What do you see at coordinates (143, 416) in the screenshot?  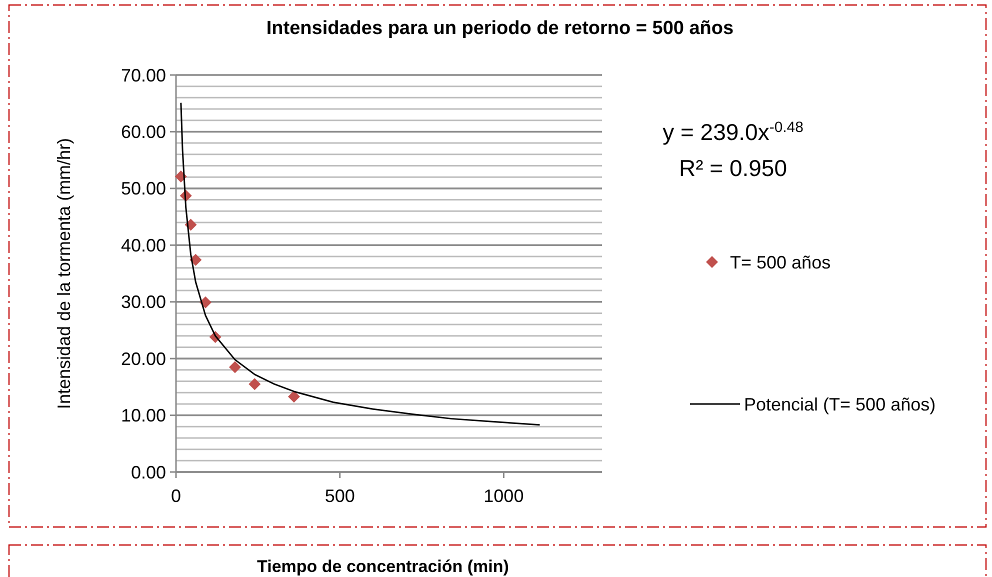 I see `y-tick-label: 10.00` at bounding box center [143, 416].